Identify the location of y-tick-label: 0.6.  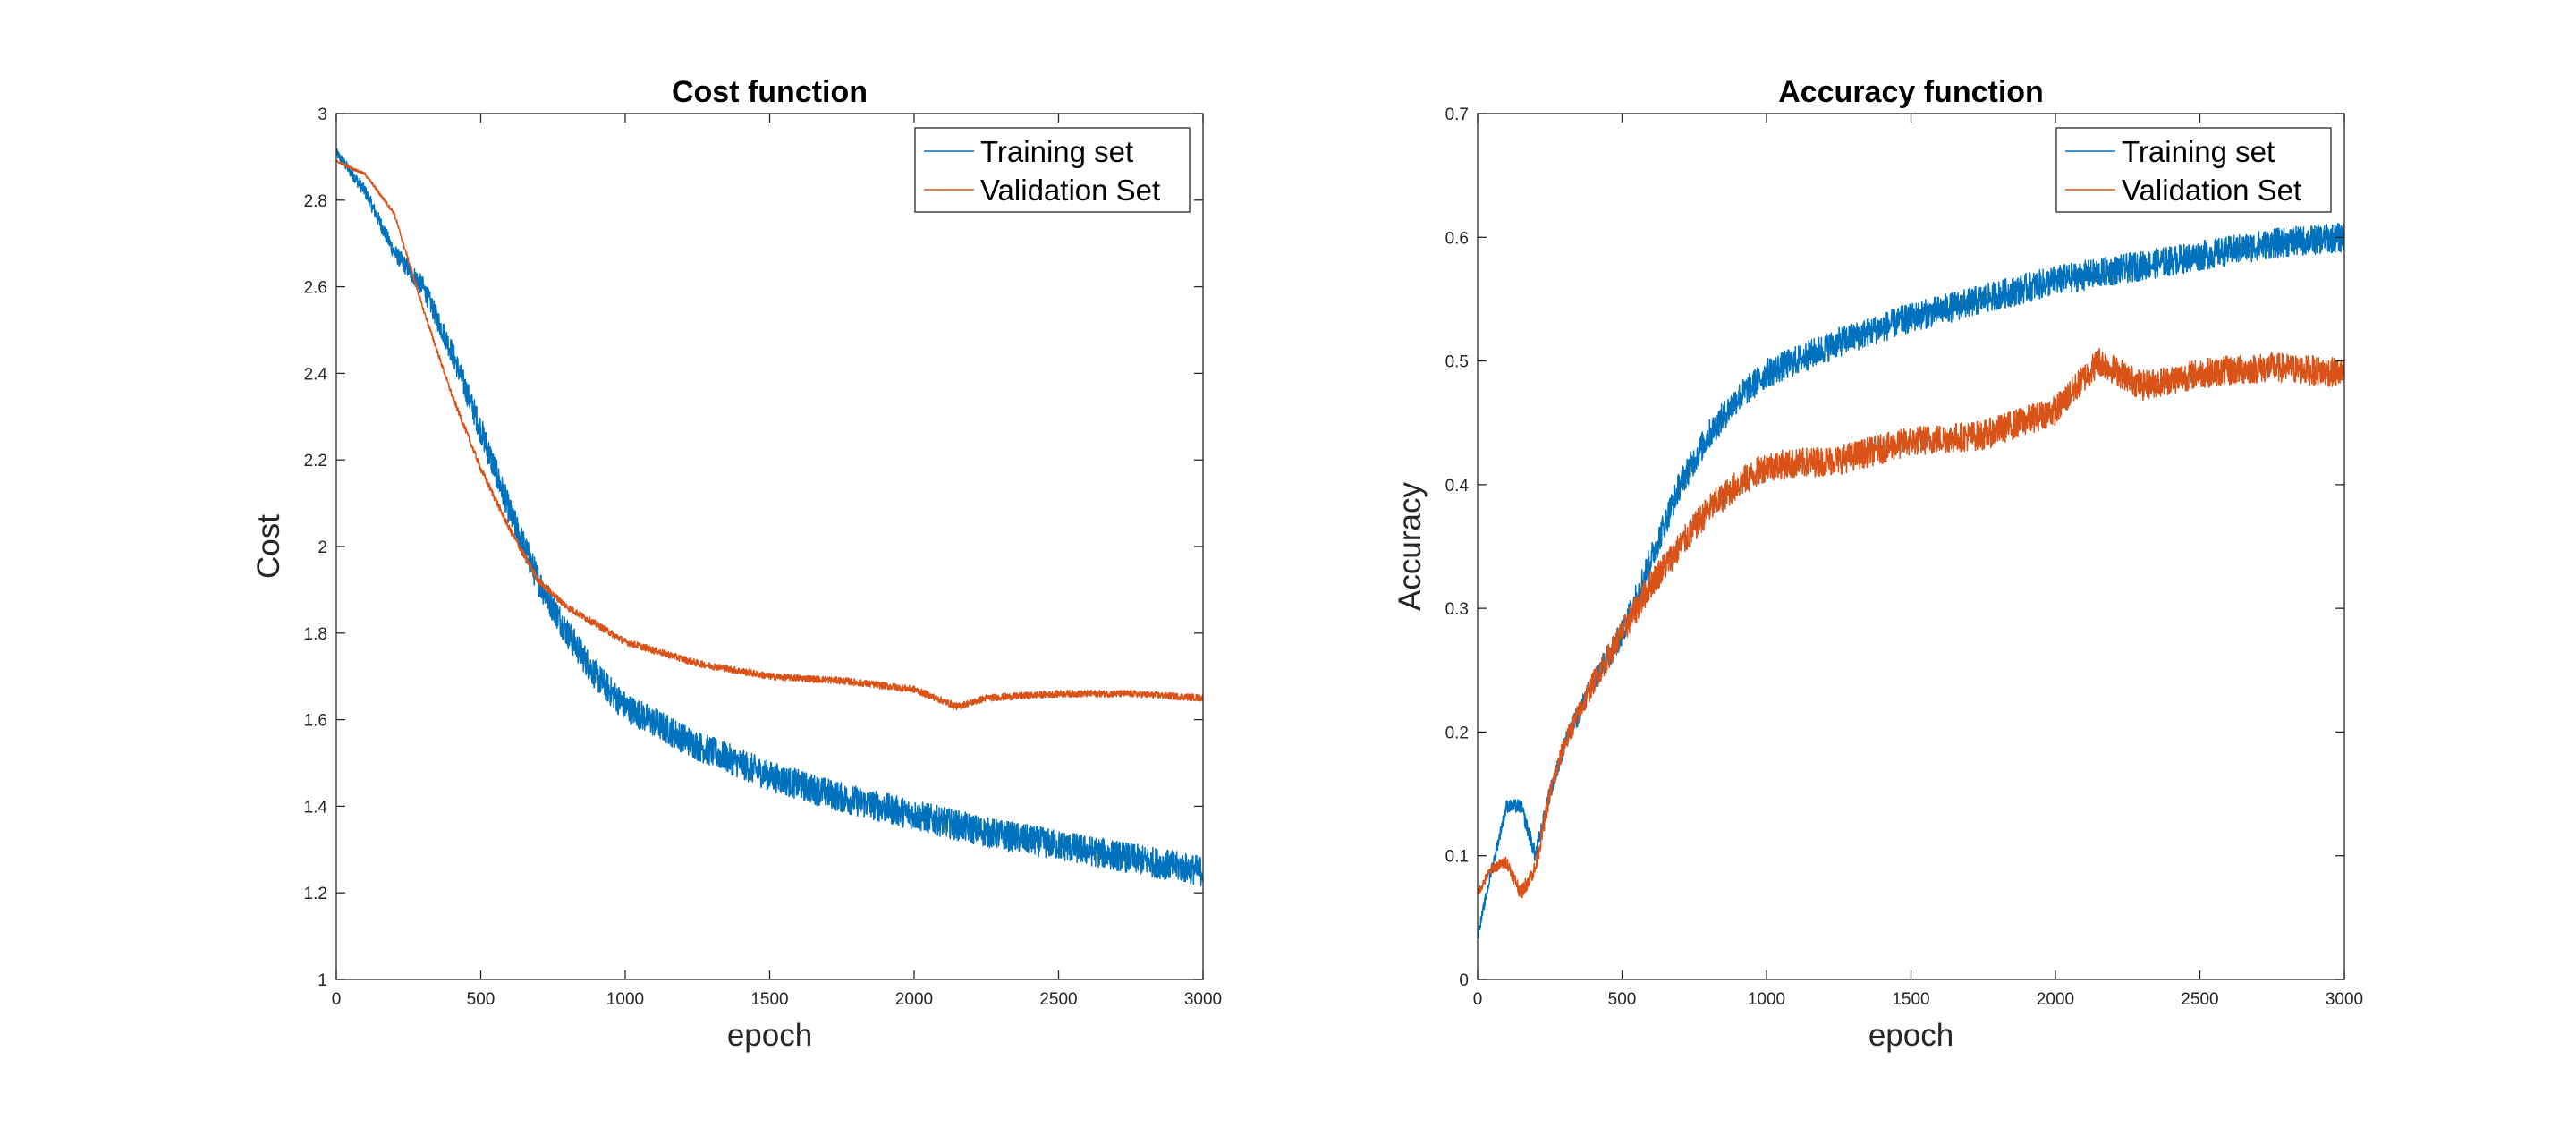
(1457, 238).